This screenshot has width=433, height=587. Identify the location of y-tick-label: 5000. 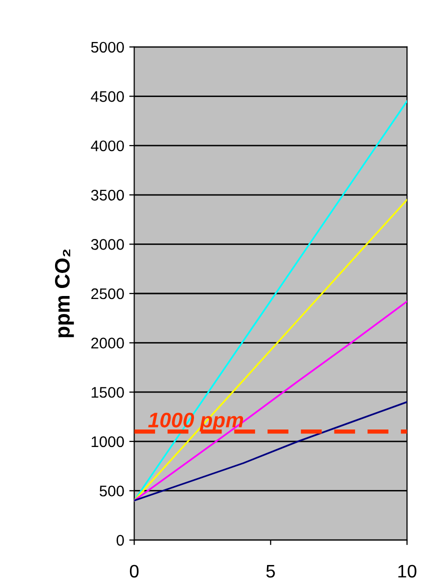
(107, 47).